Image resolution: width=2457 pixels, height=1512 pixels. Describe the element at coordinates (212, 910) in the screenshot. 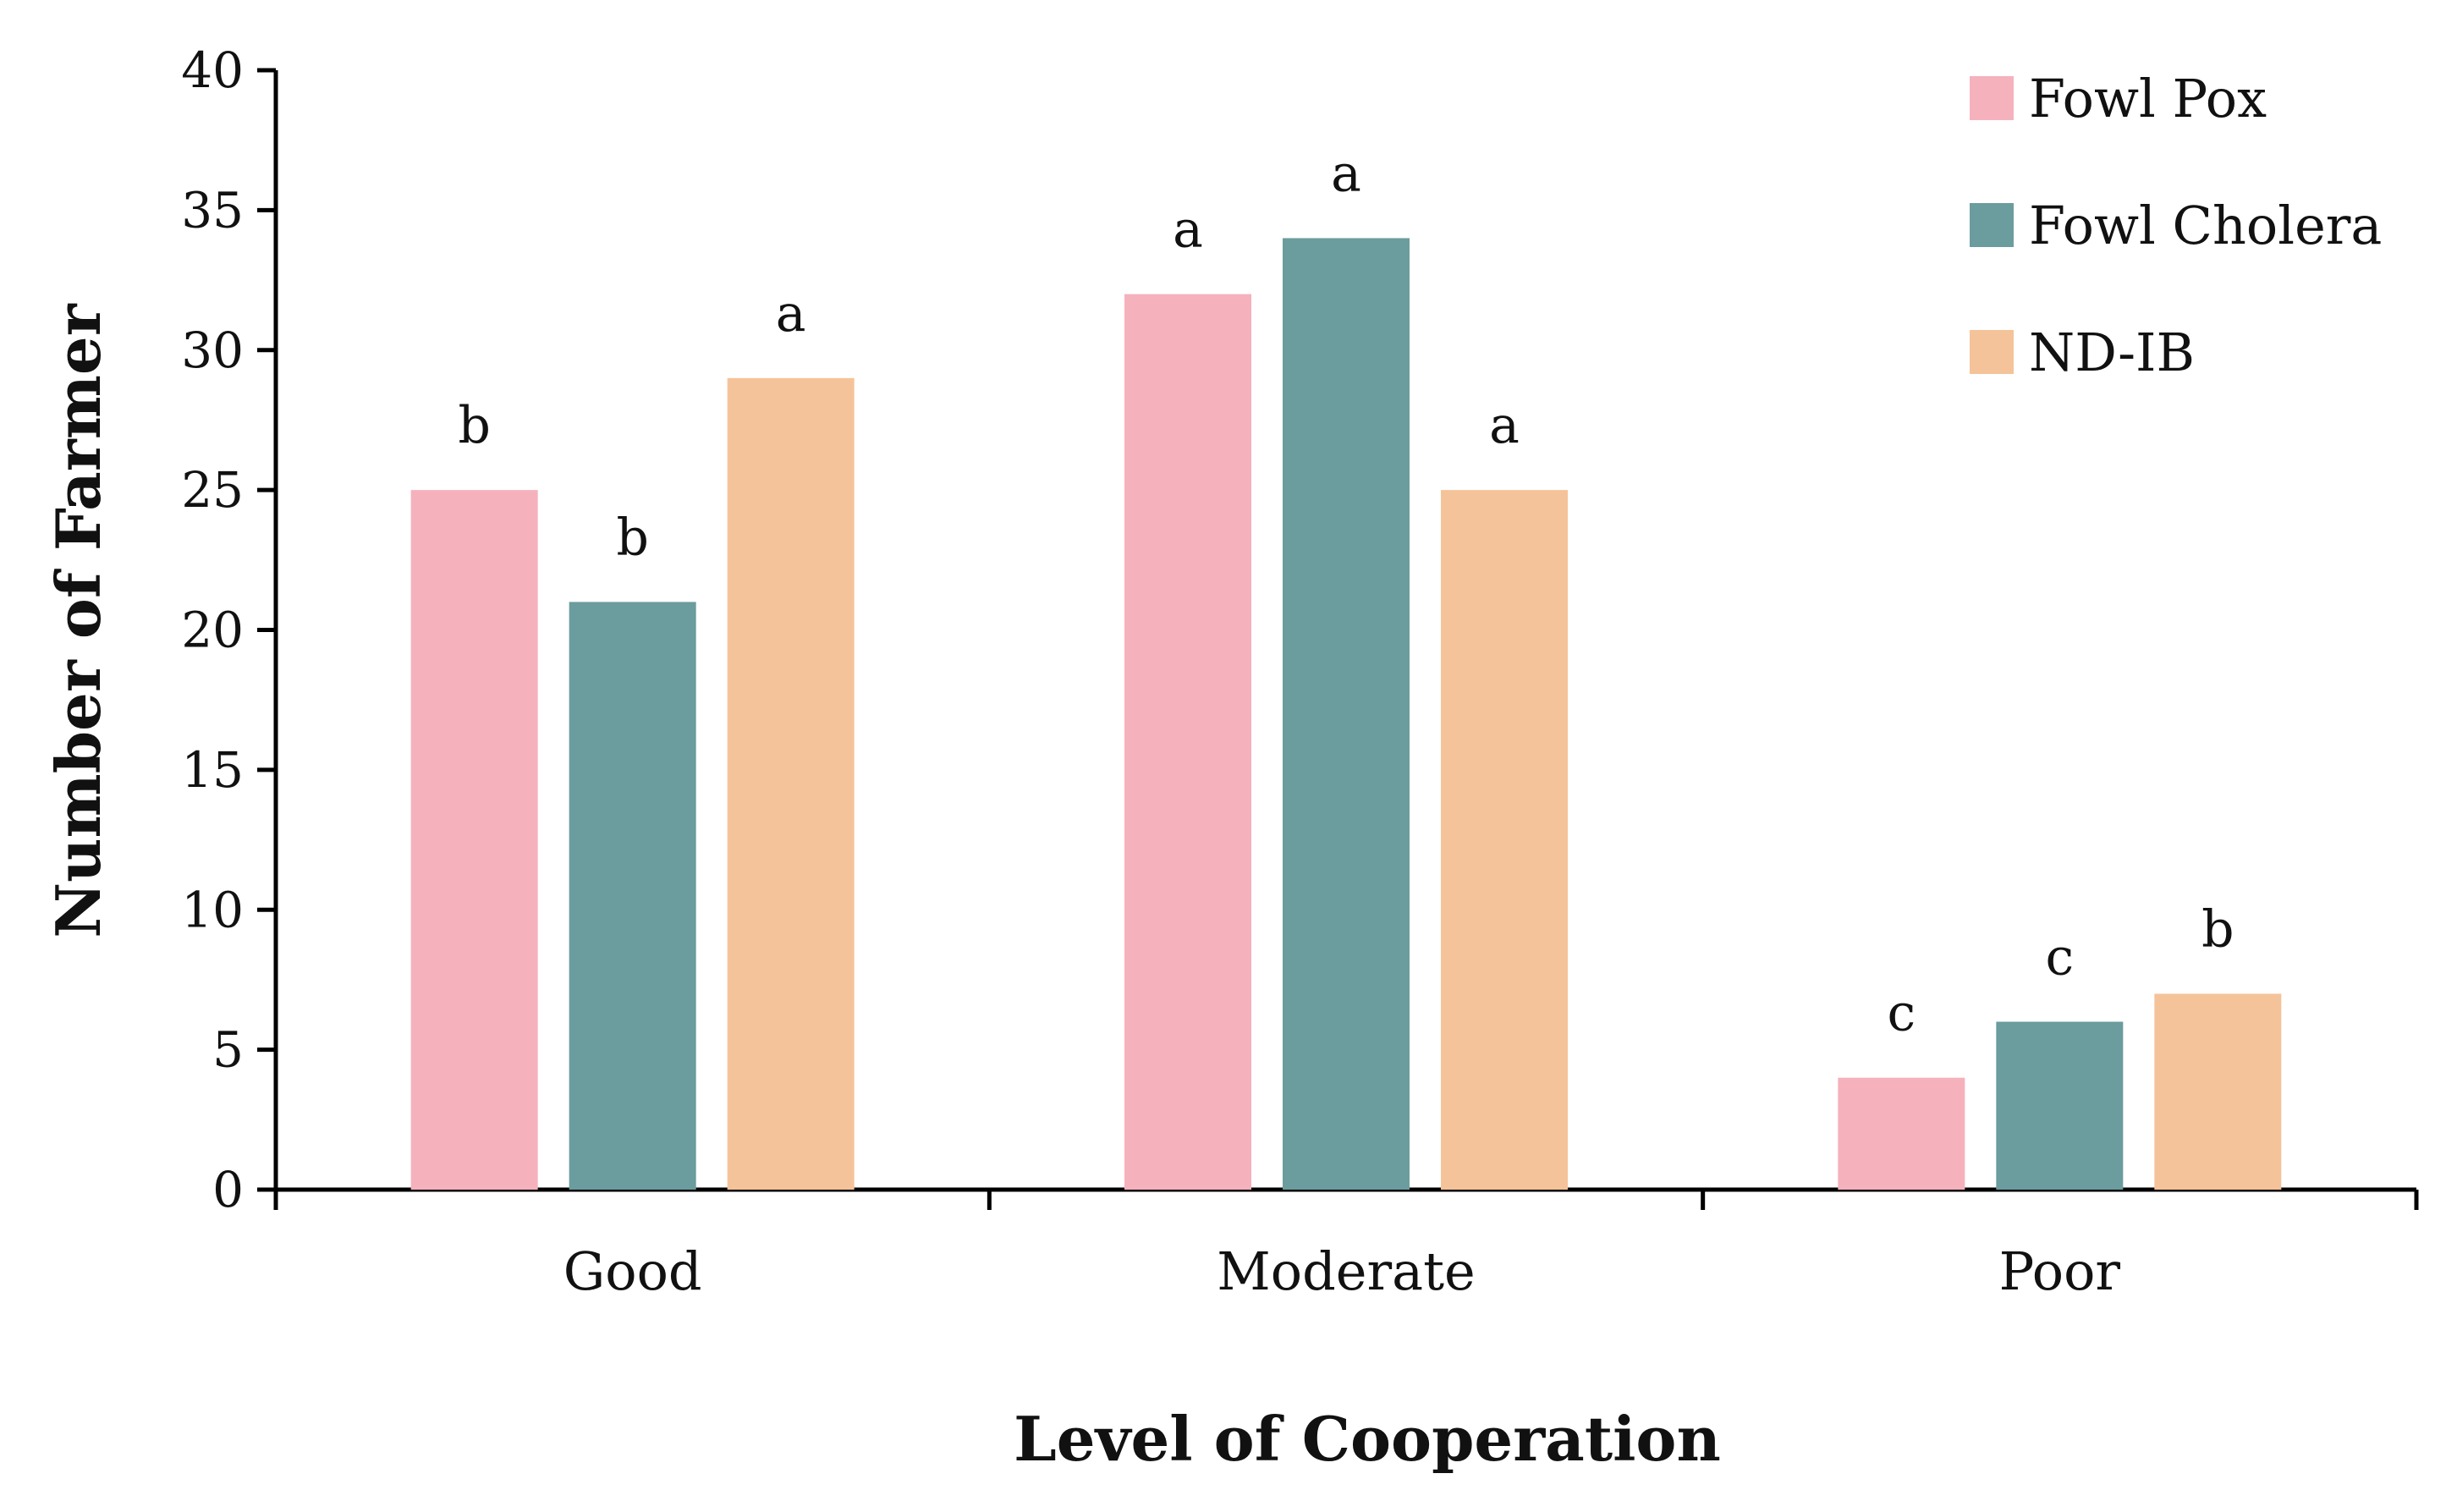

I see `y-tick-label-10: 10` at that location.